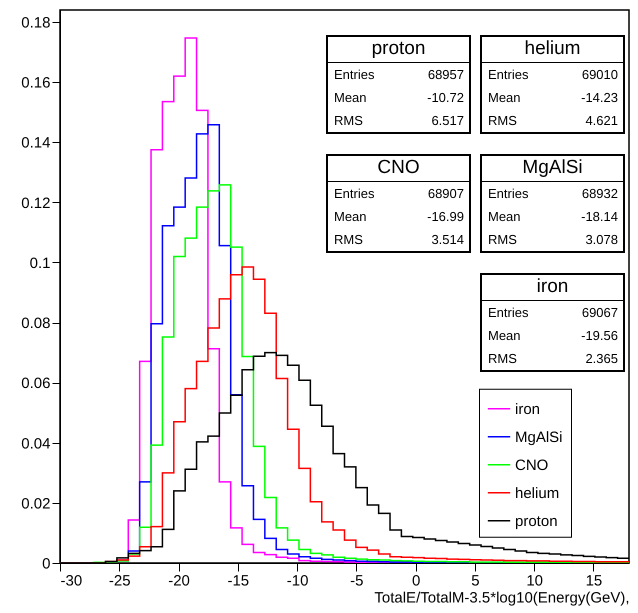 The image size is (638, 613). I want to click on text: MgAlSi Entries 68932 Mean -18.14 RMS 3.078, so click(553, 202).